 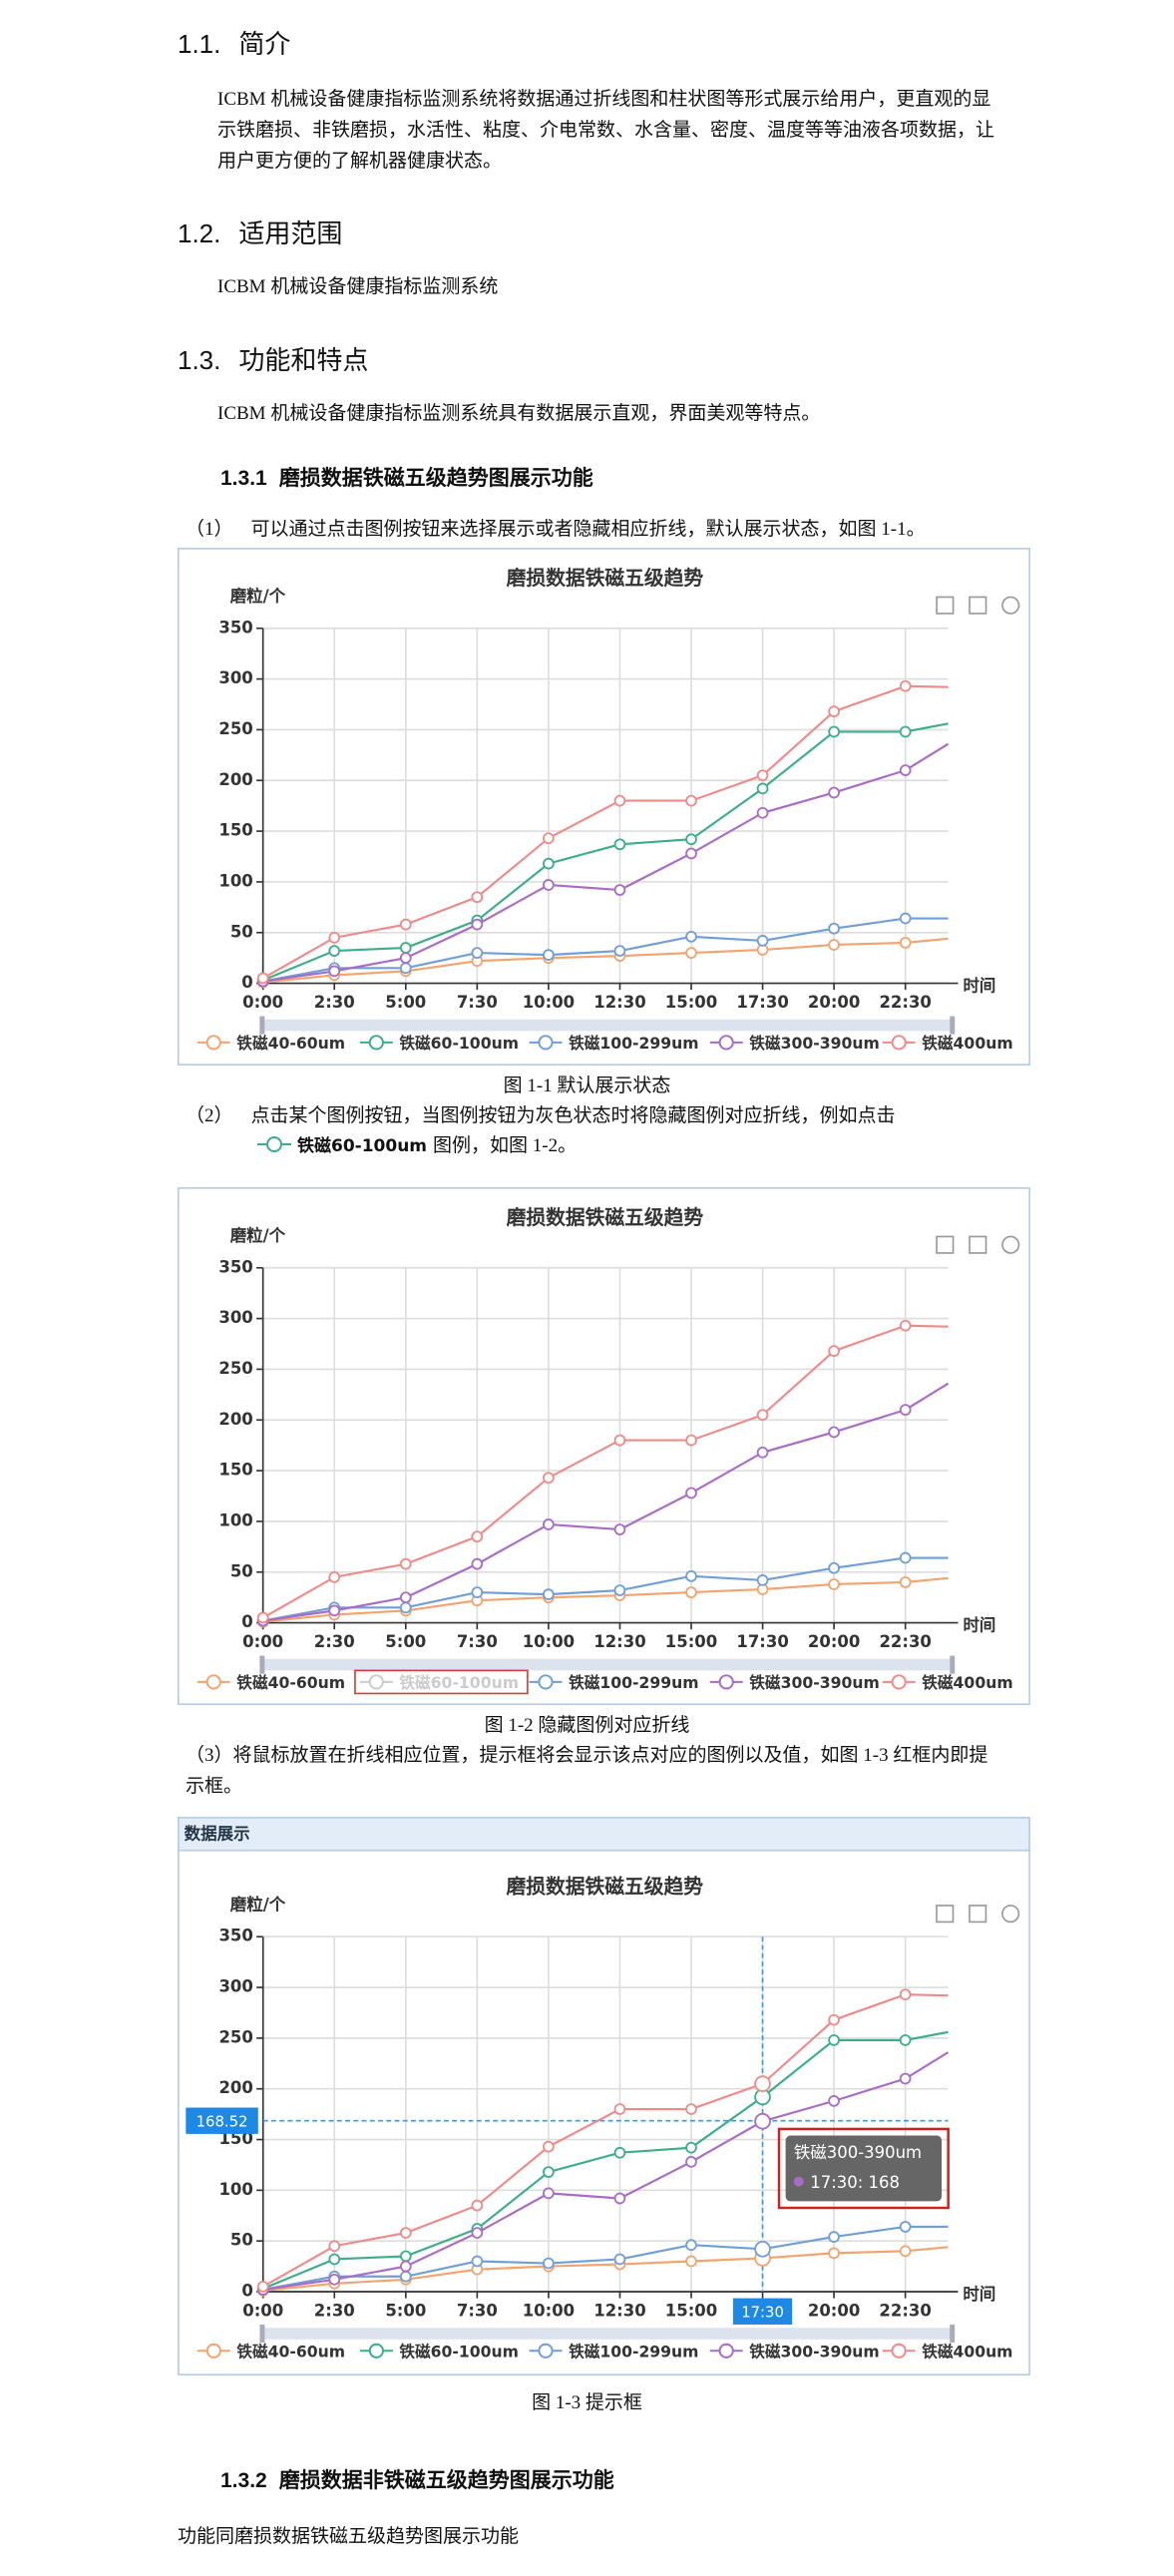 I want to click on heading-number: 1.1., so click(x=200, y=44).